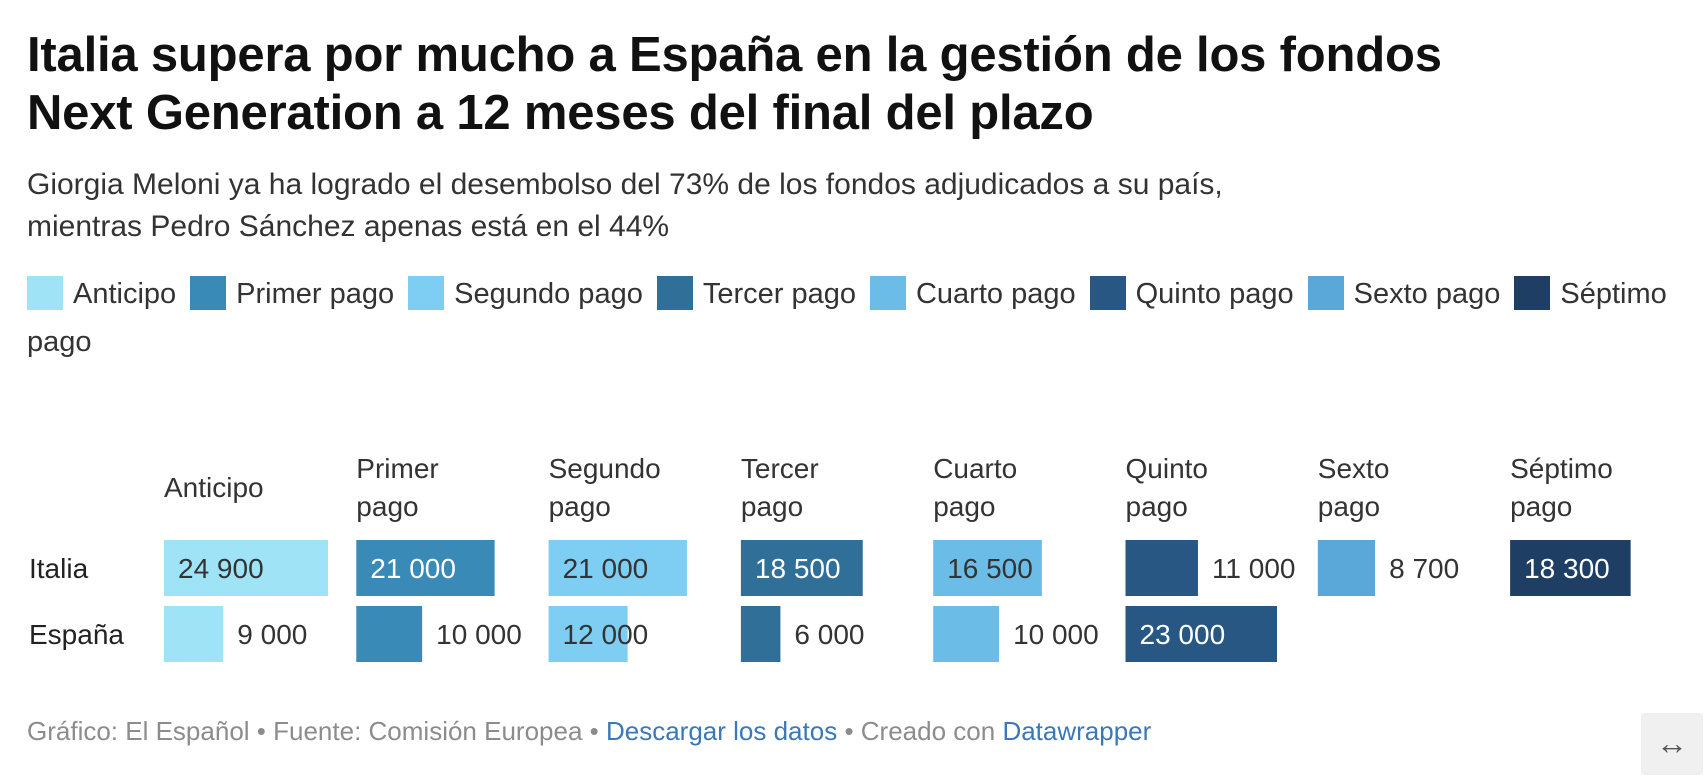 This screenshot has width=1706, height=779. Describe the element at coordinates (1672, 744) in the screenshot. I see `expand-icon: ↔` at that location.